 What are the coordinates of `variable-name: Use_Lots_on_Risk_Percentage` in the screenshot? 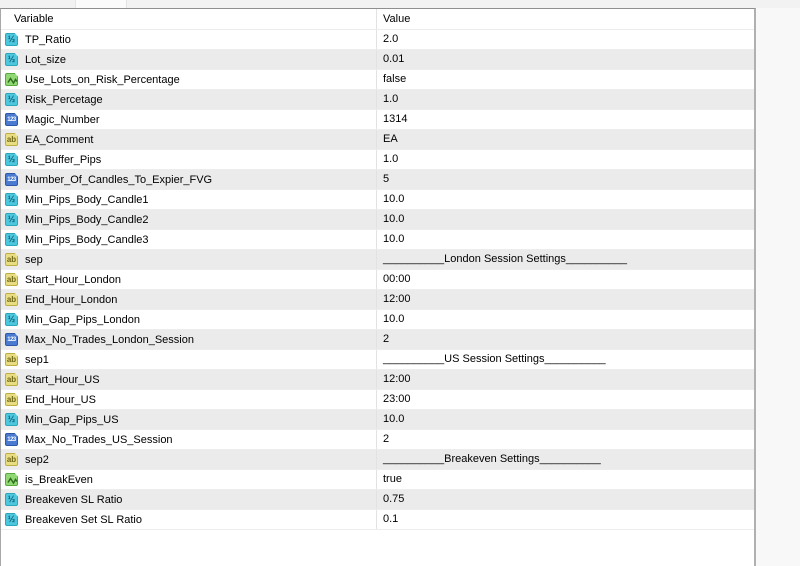 It's located at (102, 79).